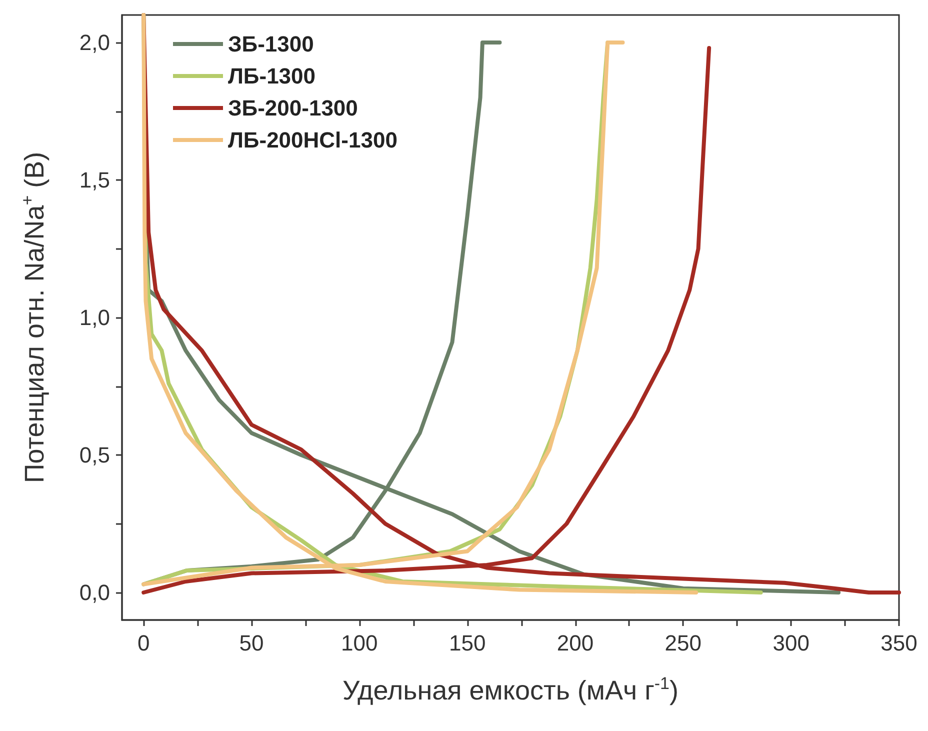  Describe the element at coordinates (791, 643) in the screenshot. I see `x-tick-label: 300` at that location.